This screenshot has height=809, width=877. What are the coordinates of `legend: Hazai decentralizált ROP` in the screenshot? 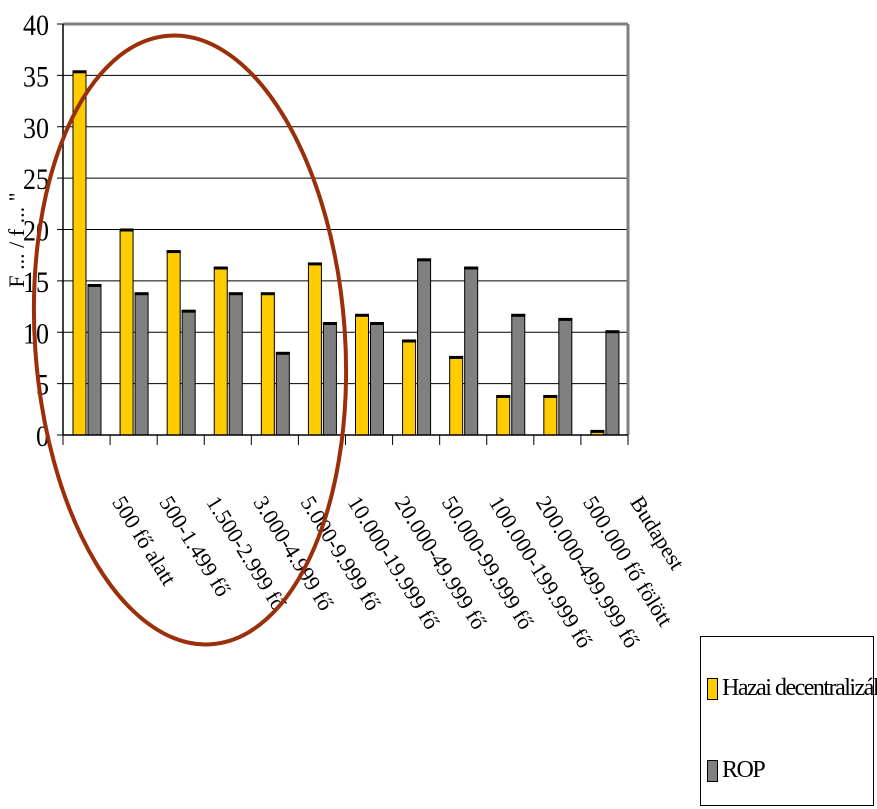 It's located at (788, 721).